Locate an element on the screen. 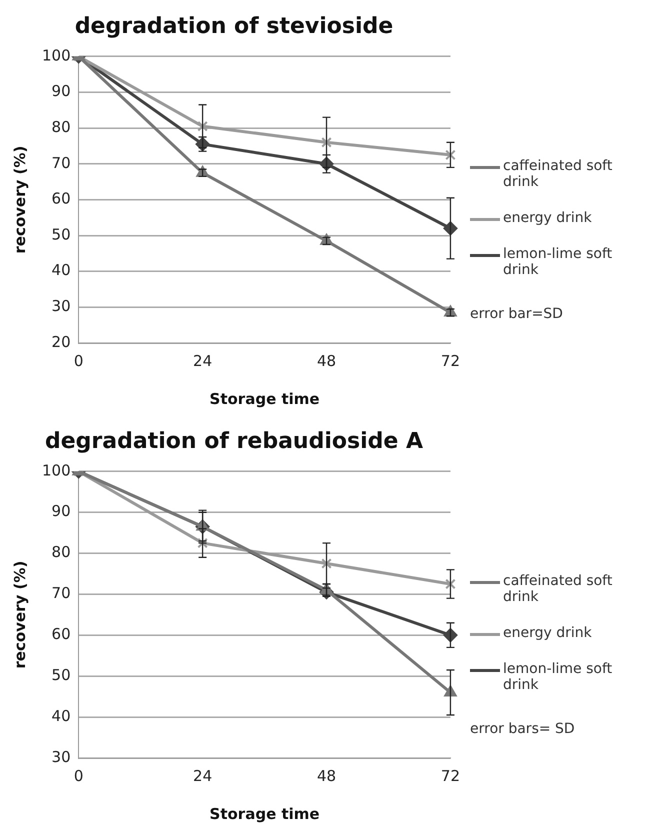  text: error bar=SD is located at coordinates (517, 314).